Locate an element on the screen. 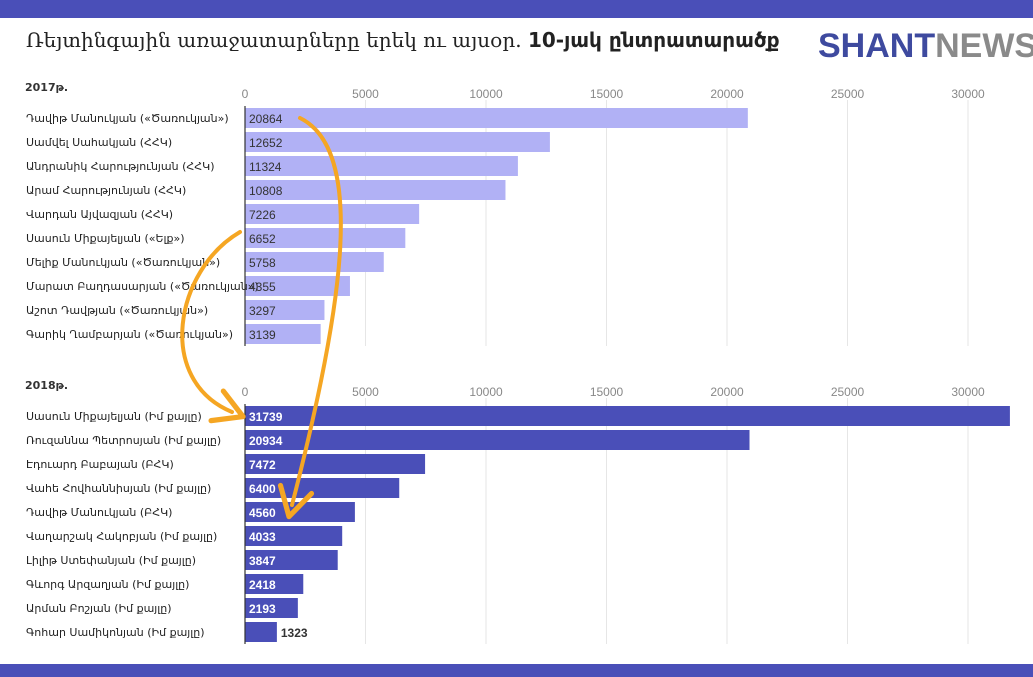 Image resolution: width=1033 pixels, height=677 pixels. category-label-2017-1: Դավիթ Մանուկյան («Ծառուկյան») is located at coordinates (127, 118).